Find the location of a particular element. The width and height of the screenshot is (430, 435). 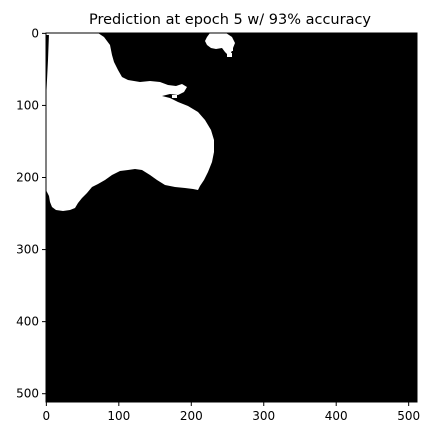

plot-title: Prediction at epoch 5 w/ 93% accuracy is located at coordinates (230, 20).